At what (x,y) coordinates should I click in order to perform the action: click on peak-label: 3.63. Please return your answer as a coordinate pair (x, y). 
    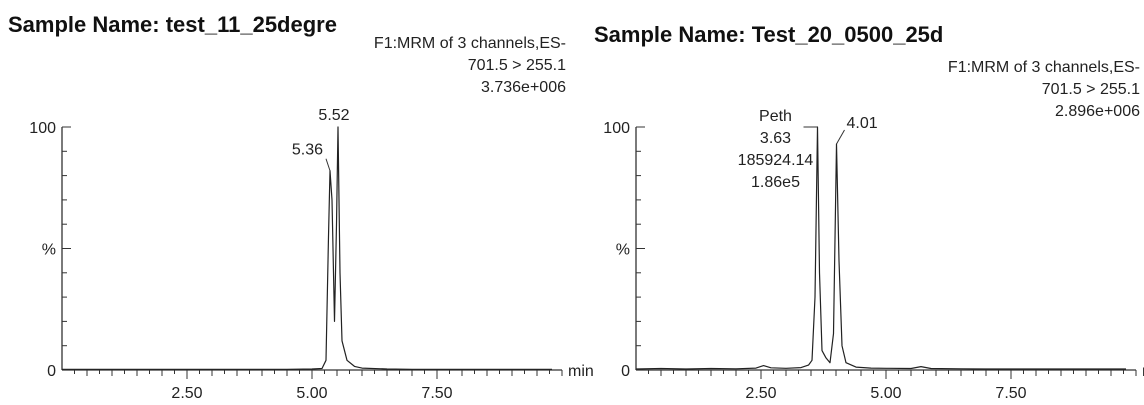
    Looking at the image, I should click on (775, 138).